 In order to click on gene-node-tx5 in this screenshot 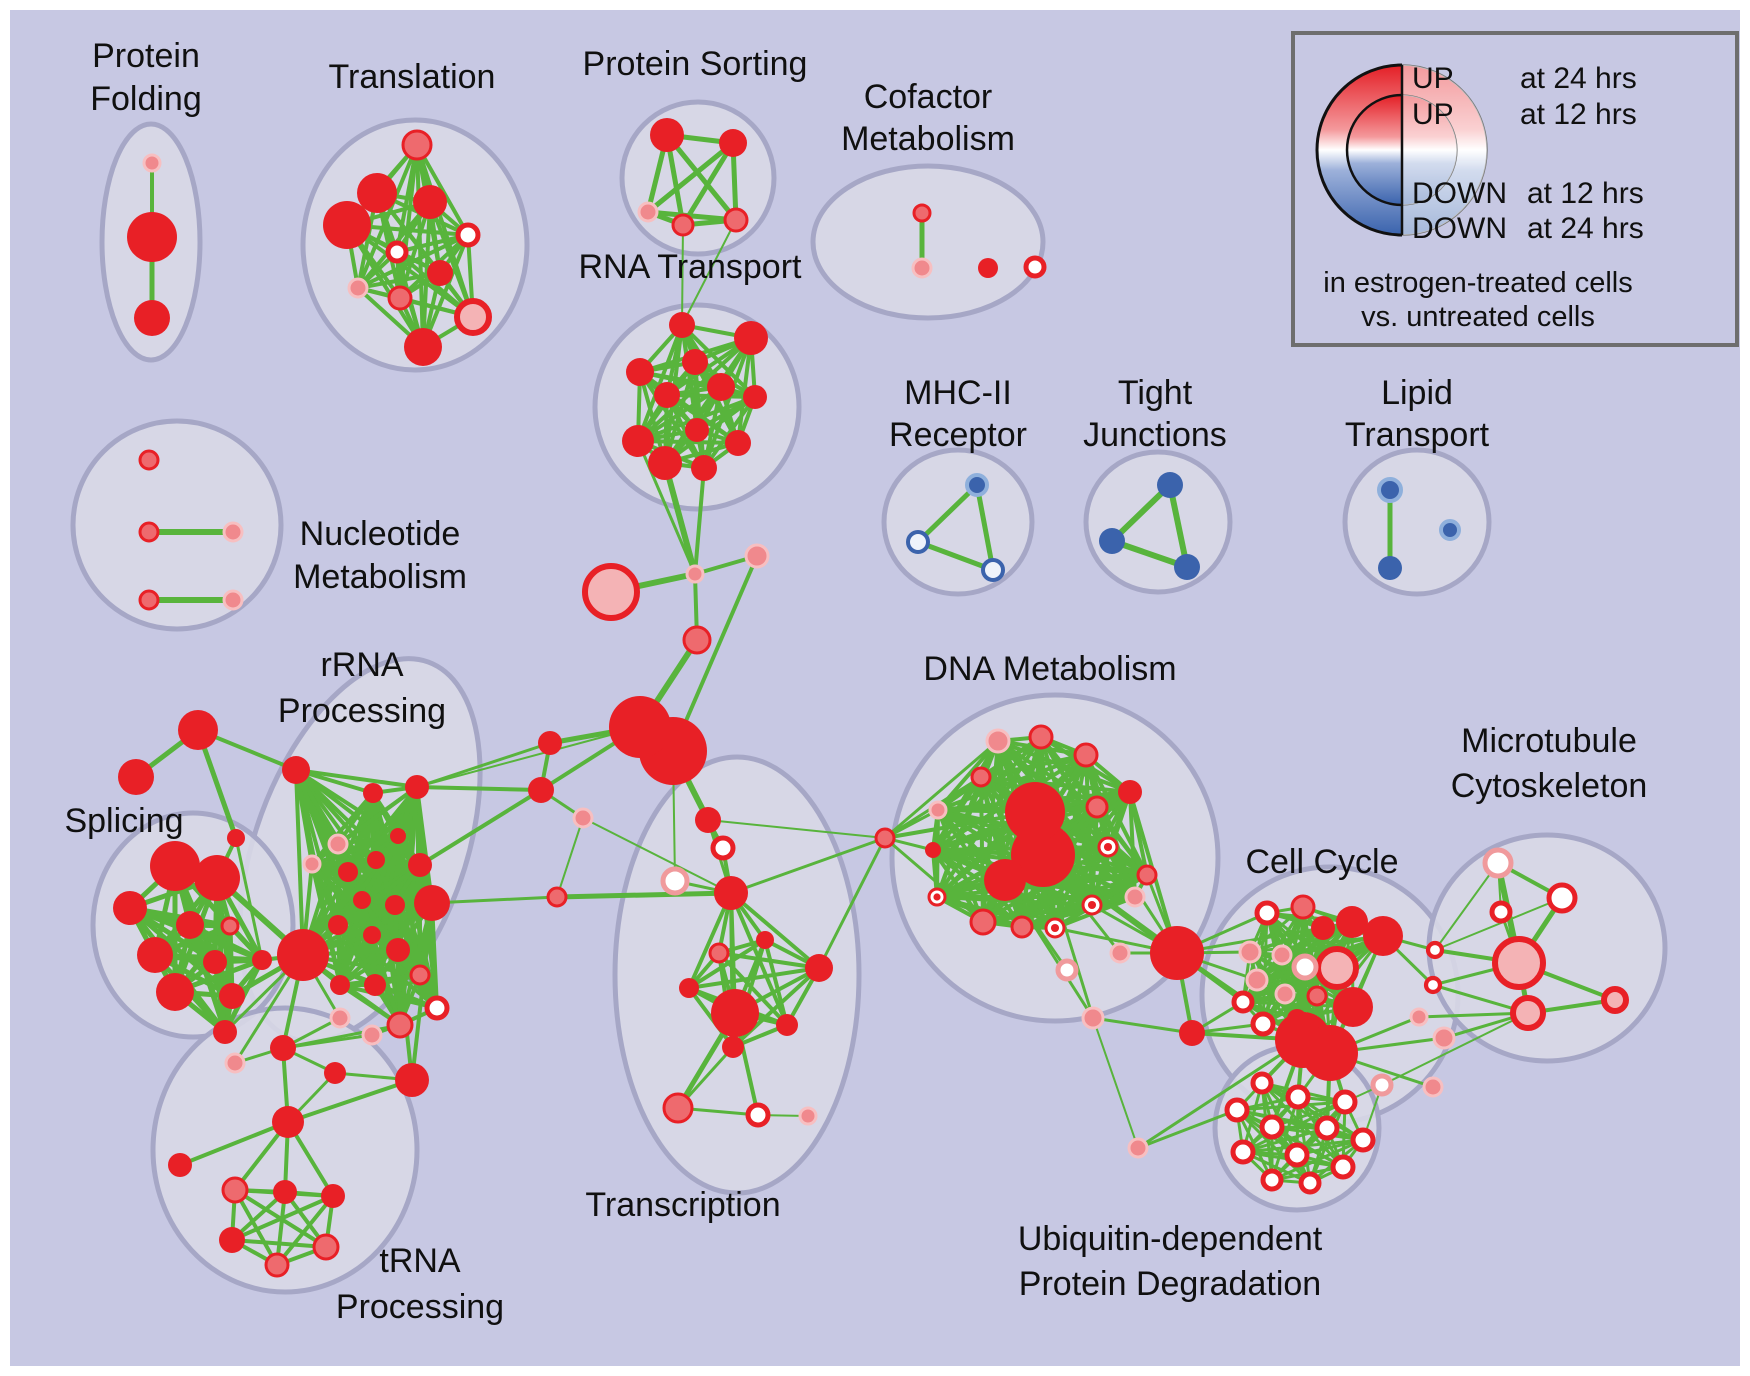, I will do `click(557, 897)`.